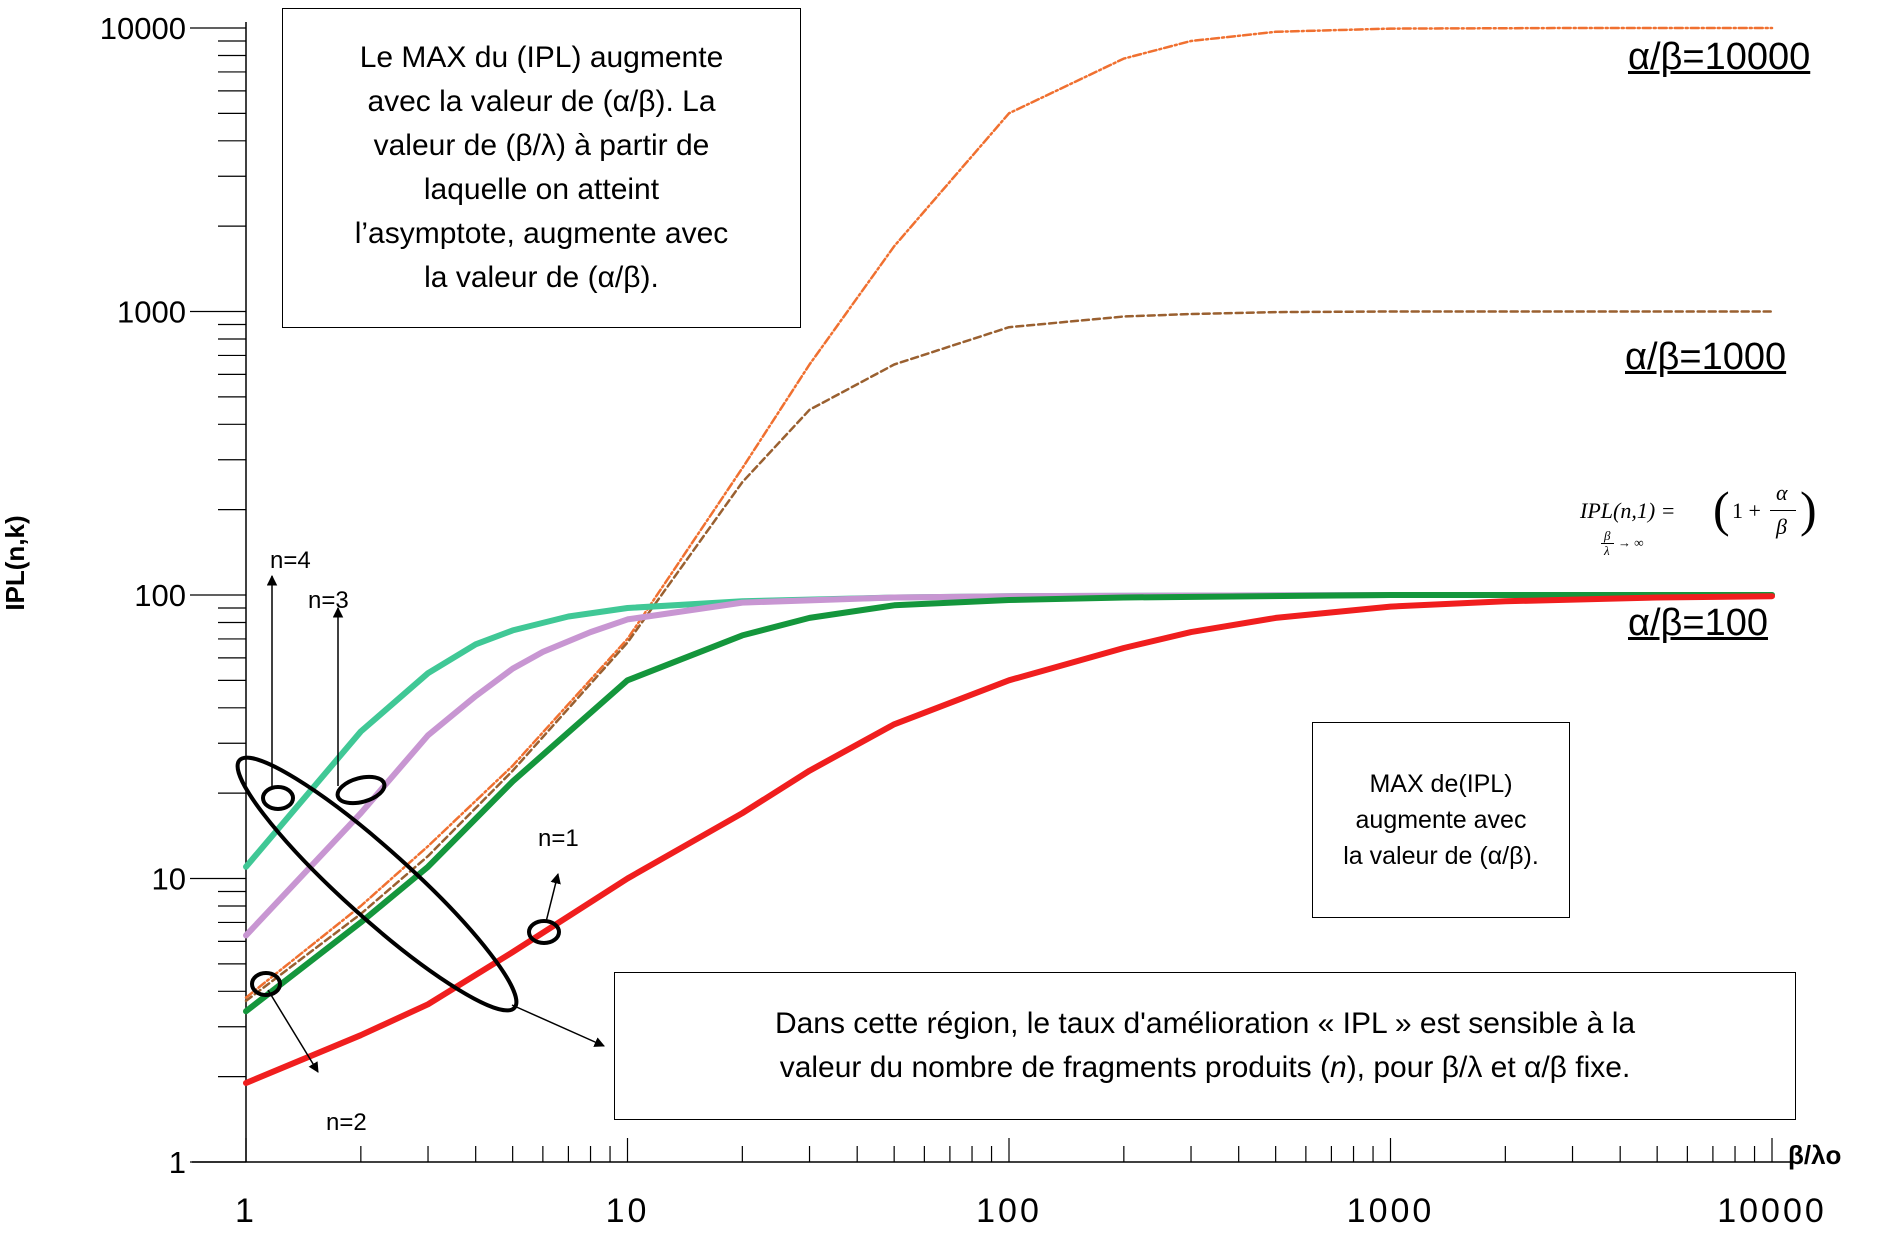  Describe the element at coordinates (169, 879) in the screenshot. I see `y-tick-label: 10` at that location.